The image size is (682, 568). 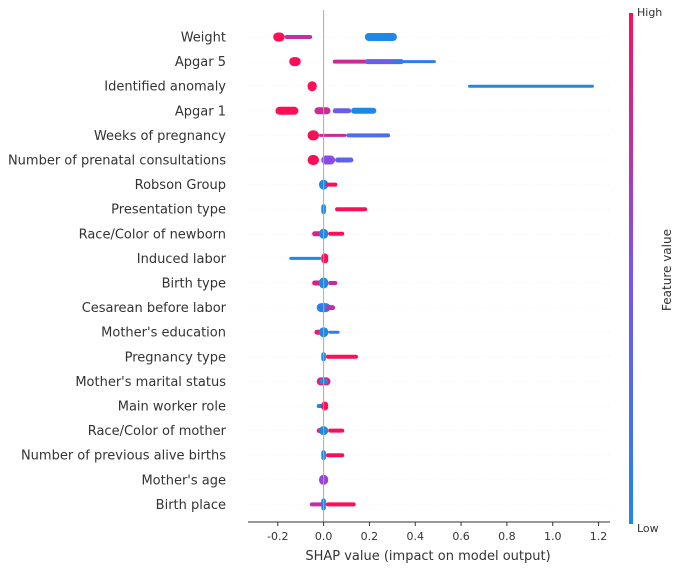 I want to click on feature-label: Mother's age, so click(x=183, y=480).